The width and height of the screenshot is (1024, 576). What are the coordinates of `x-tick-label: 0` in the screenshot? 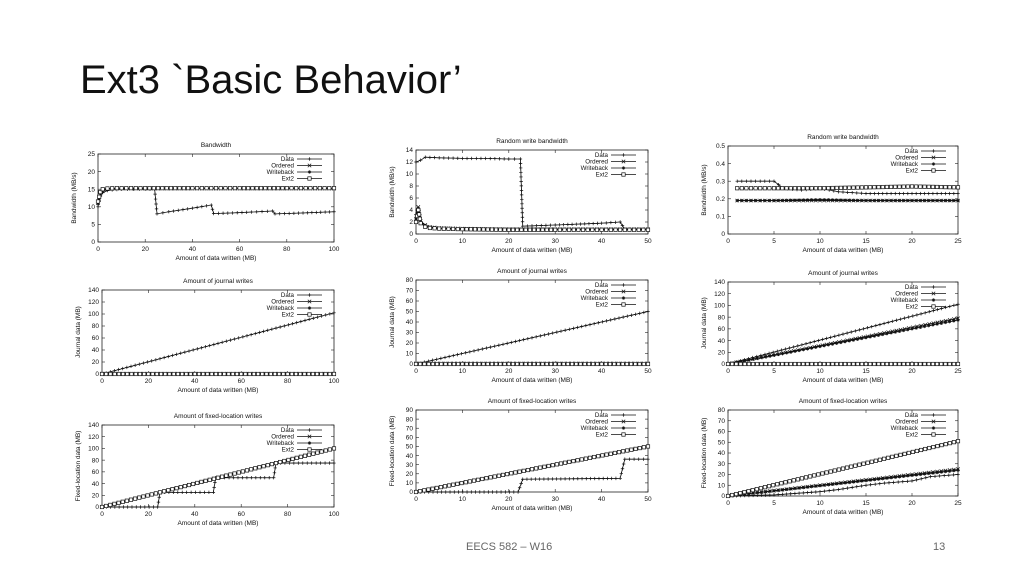 It's located at (416, 499).